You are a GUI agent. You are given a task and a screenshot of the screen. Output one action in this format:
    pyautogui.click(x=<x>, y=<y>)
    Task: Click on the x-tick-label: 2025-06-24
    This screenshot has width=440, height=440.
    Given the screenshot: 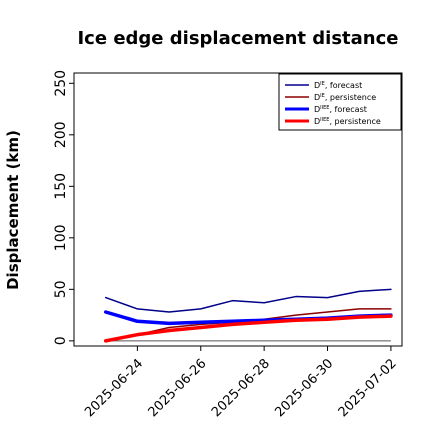 What is the action you would take?
    pyautogui.click(x=114, y=388)
    